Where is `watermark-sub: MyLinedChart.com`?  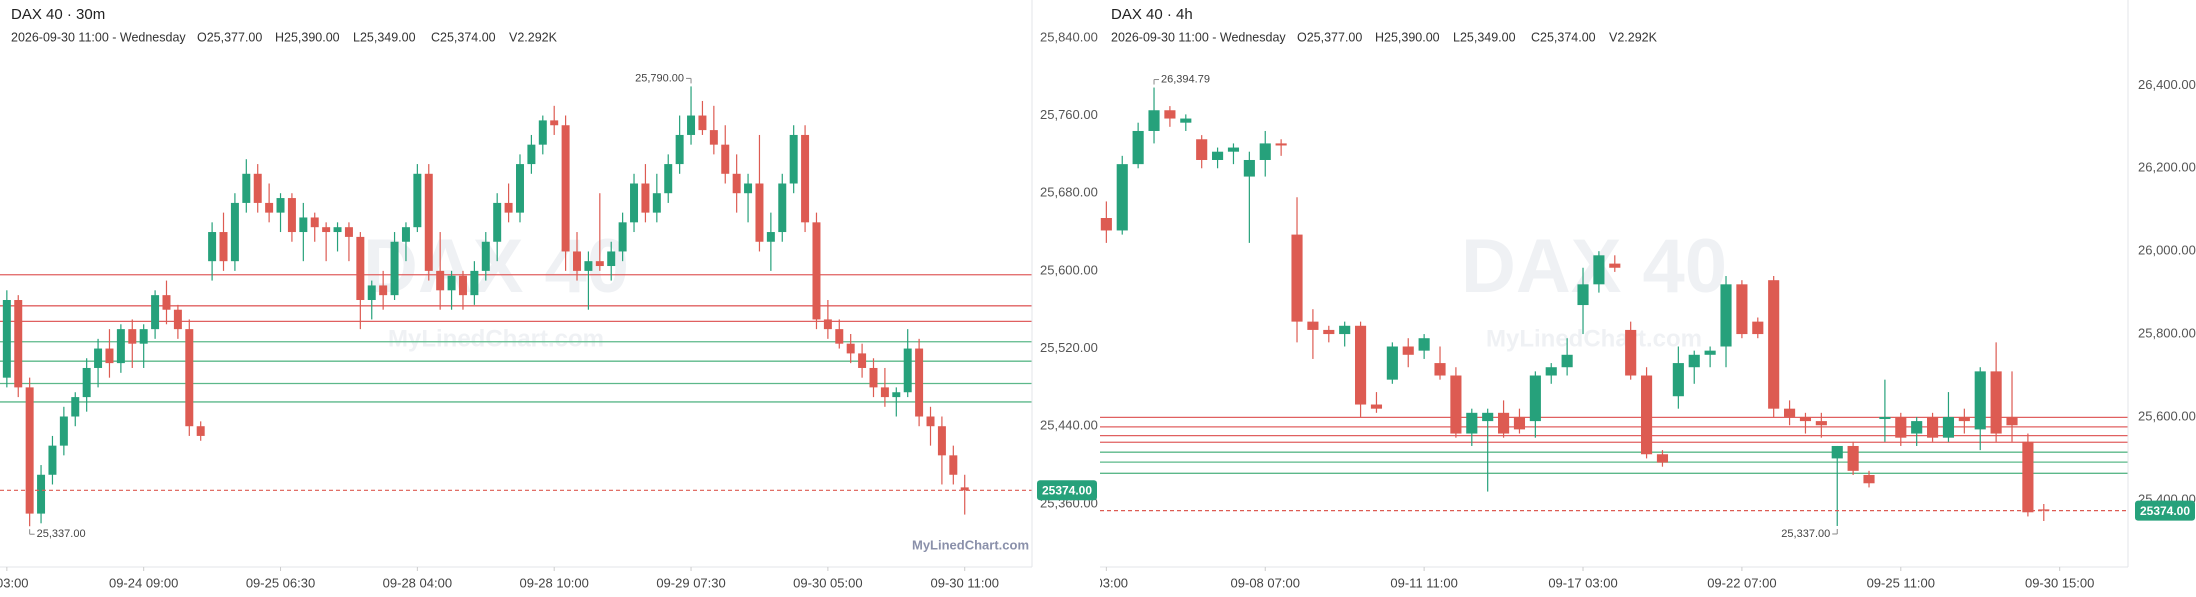
watermark-sub: MyLinedChart.com is located at coordinates (1594, 338).